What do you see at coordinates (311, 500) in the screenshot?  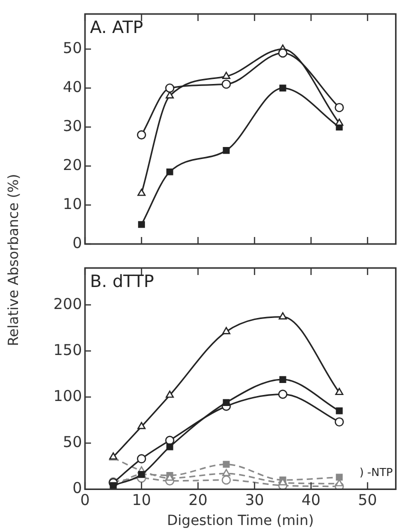 I see `x-tick-label: 40` at bounding box center [311, 500].